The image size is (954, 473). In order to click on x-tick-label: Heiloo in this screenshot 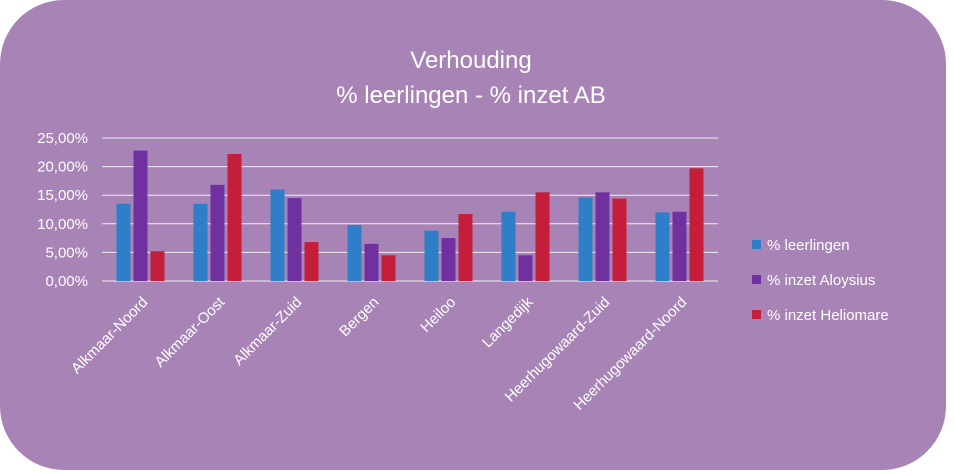, I will do `click(438, 315)`.